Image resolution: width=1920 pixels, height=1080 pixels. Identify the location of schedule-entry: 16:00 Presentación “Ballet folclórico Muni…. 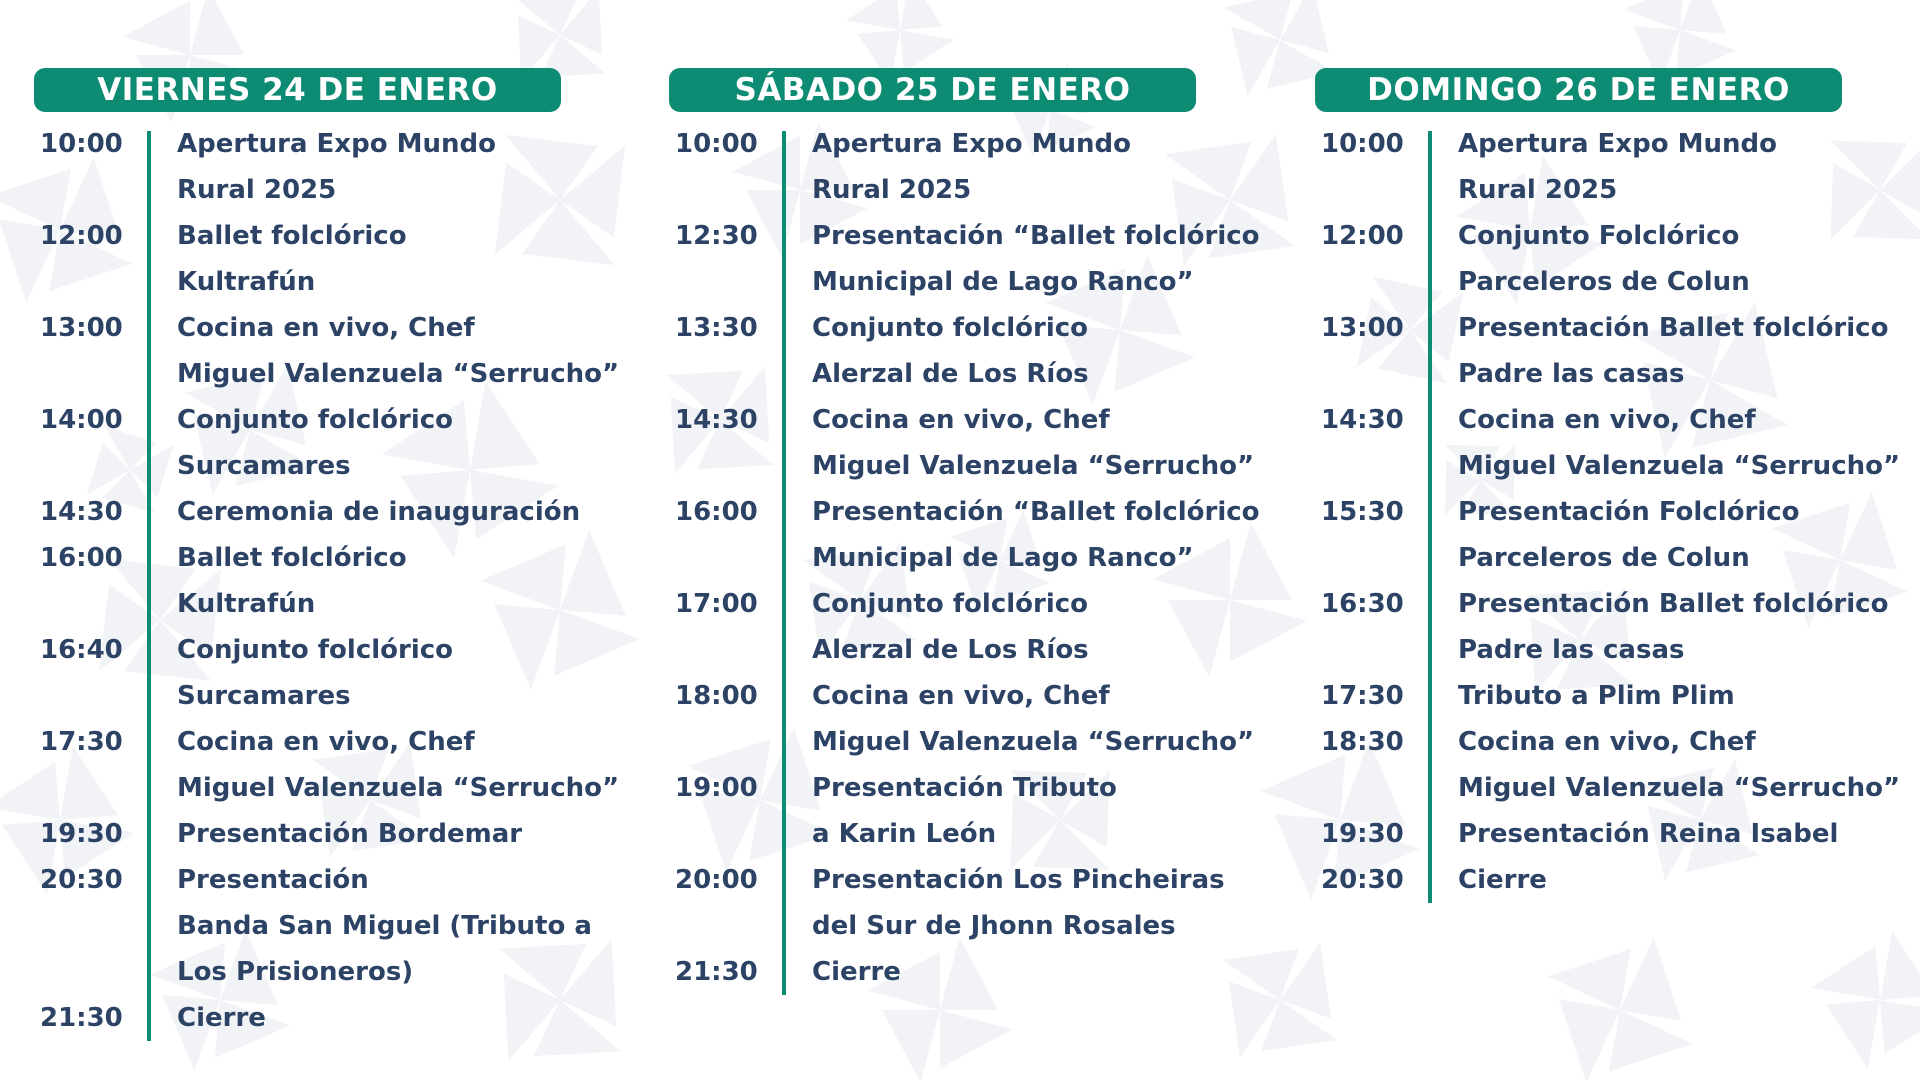
(964, 535).